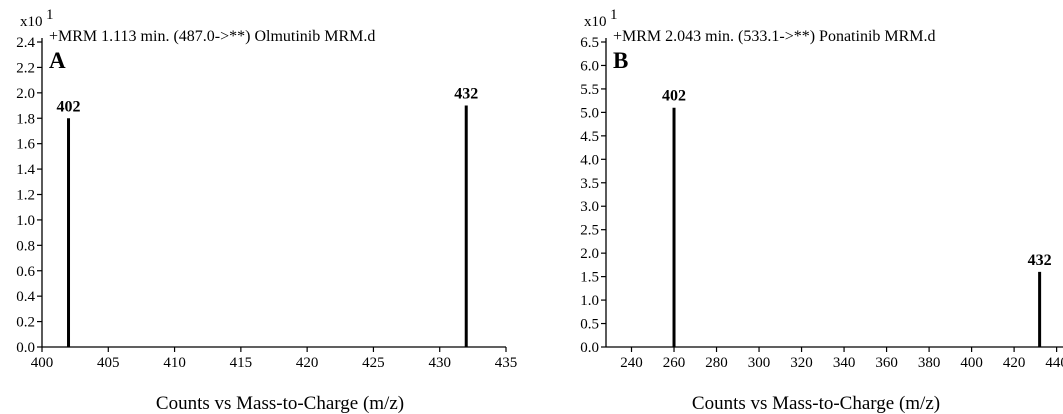 Image resolution: width=1063 pixels, height=414 pixels. I want to click on x-tick-label: 405, so click(108, 363).